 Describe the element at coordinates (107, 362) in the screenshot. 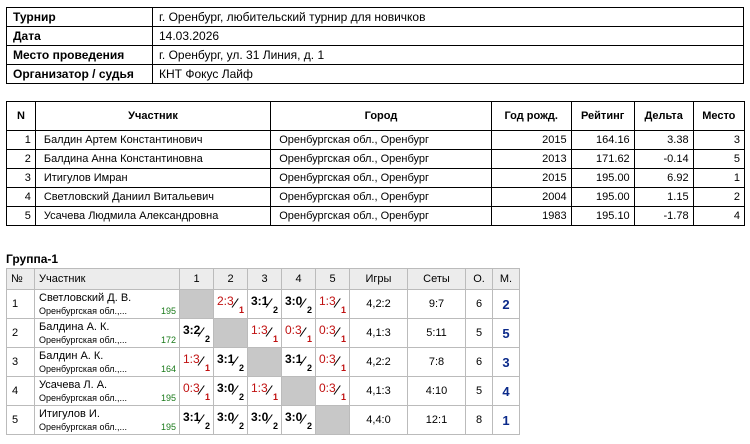

I see `group-player: Балдин А. К. Оренбургская обл.,... 164` at that location.